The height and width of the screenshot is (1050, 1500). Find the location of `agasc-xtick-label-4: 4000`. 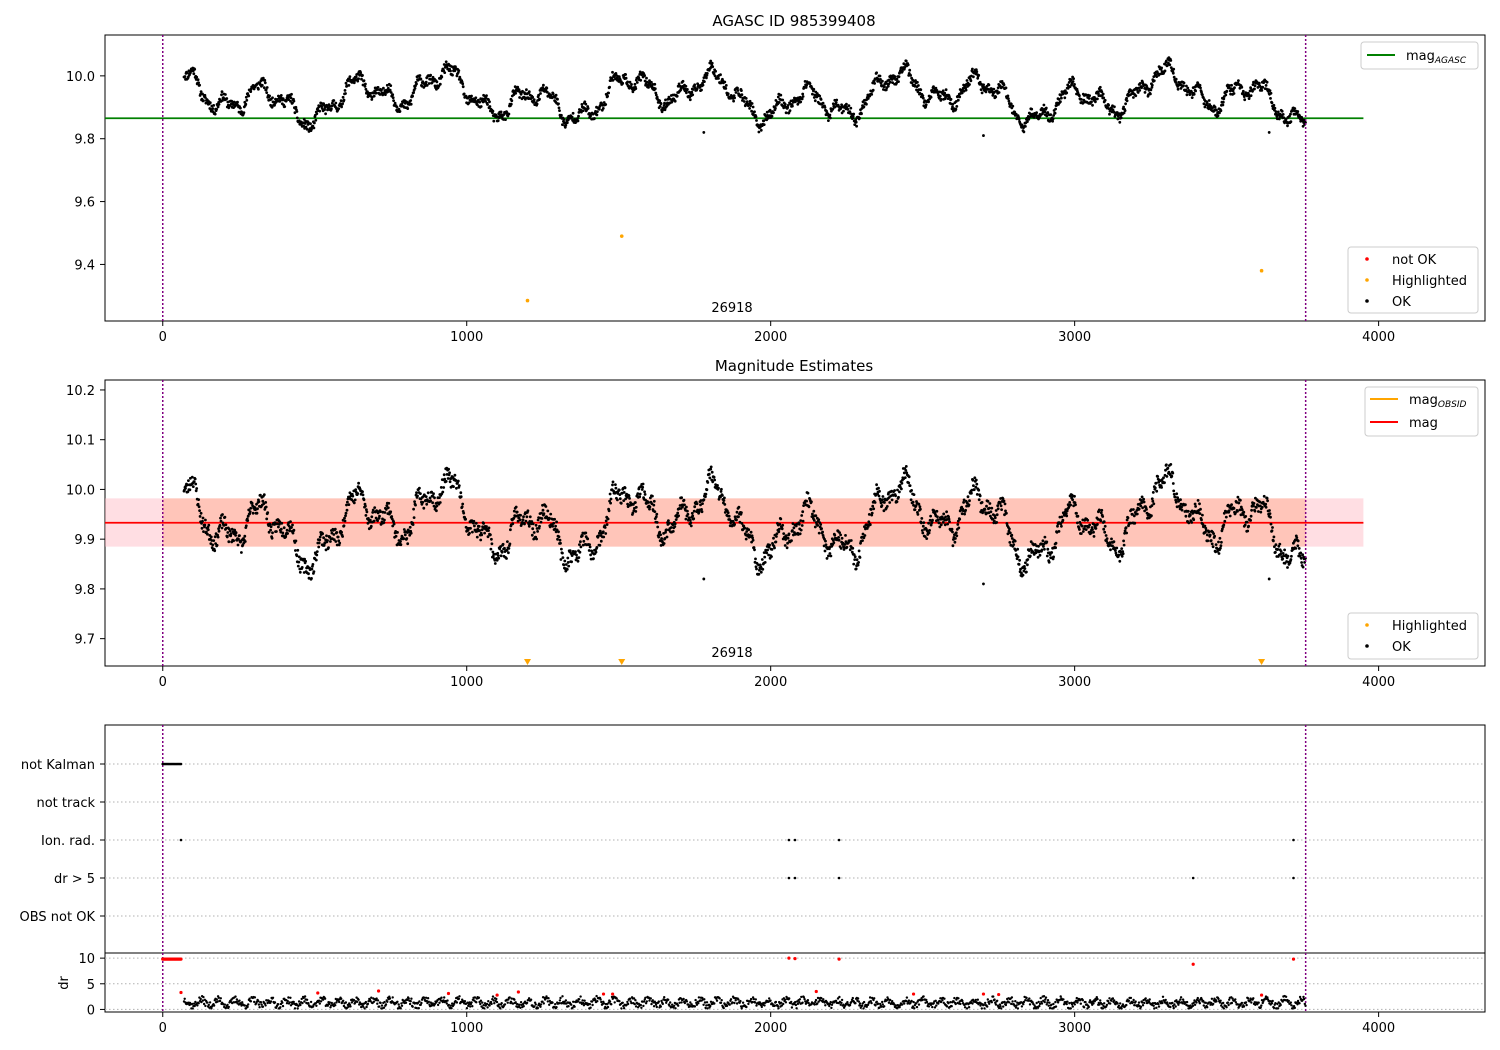

agasc-xtick-label-4: 4000 is located at coordinates (1378, 337).